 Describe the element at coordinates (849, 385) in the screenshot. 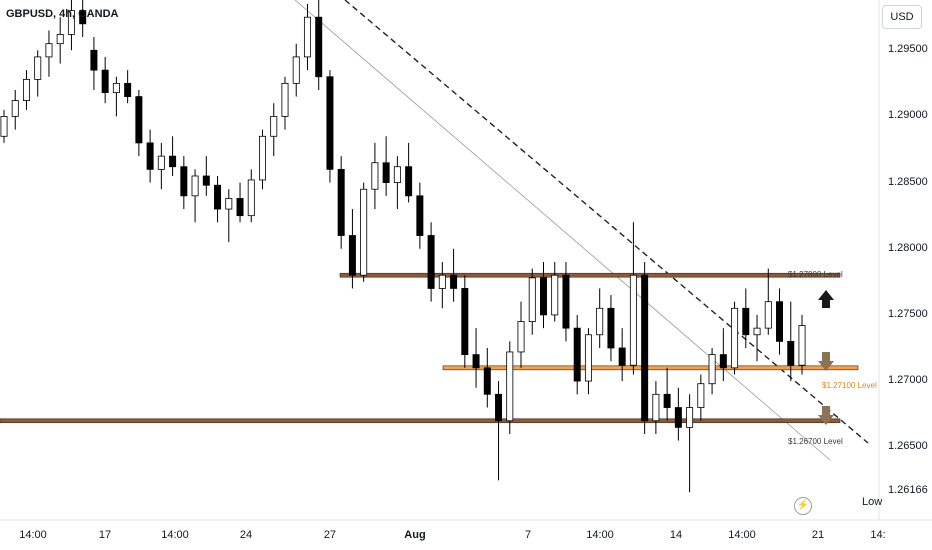

I see `level-label-2: $1.27100 Level` at that location.